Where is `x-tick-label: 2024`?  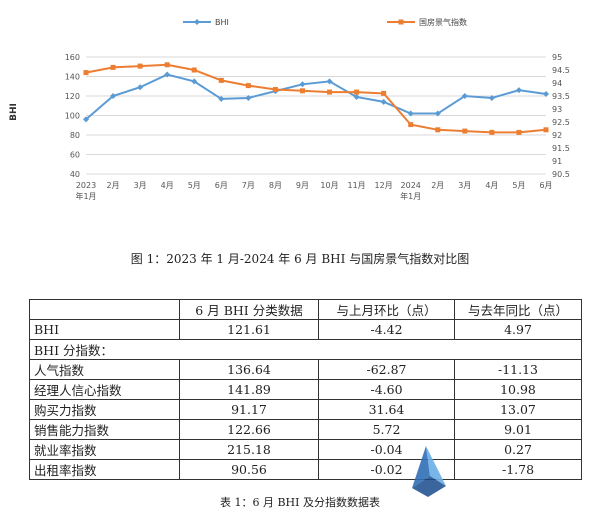
x-tick-label: 2024 is located at coordinates (411, 185).